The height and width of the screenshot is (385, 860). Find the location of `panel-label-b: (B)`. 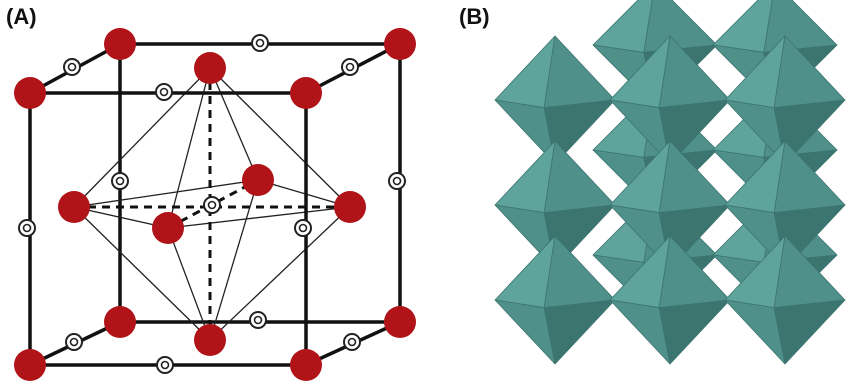

panel-label-b: (B) is located at coordinates (474, 16).